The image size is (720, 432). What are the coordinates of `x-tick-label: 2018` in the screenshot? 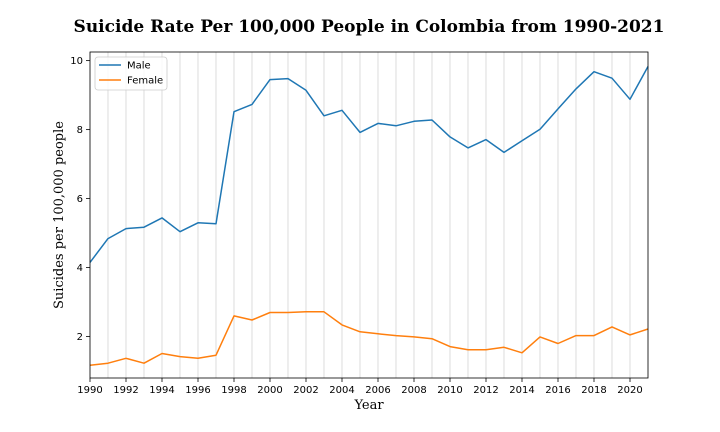 It's located at (593, 390).